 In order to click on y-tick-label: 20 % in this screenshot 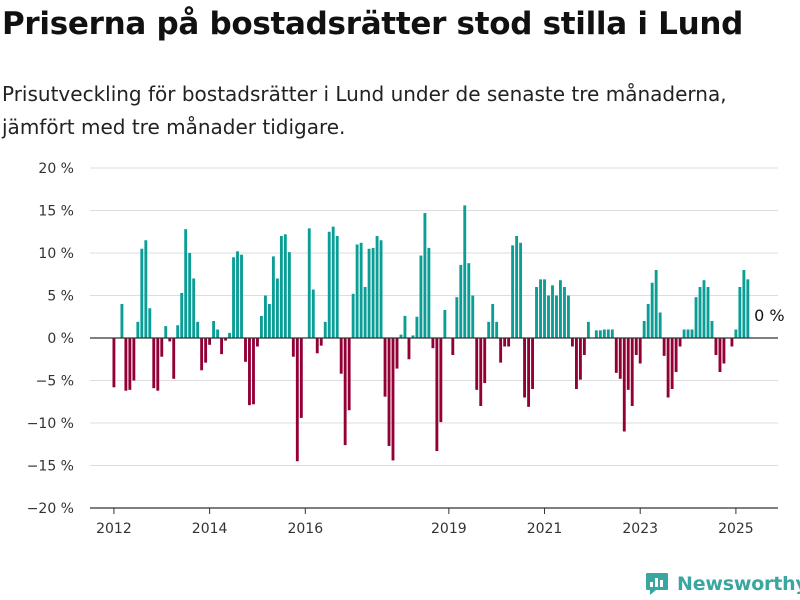, I will do `click(56, 169)`.